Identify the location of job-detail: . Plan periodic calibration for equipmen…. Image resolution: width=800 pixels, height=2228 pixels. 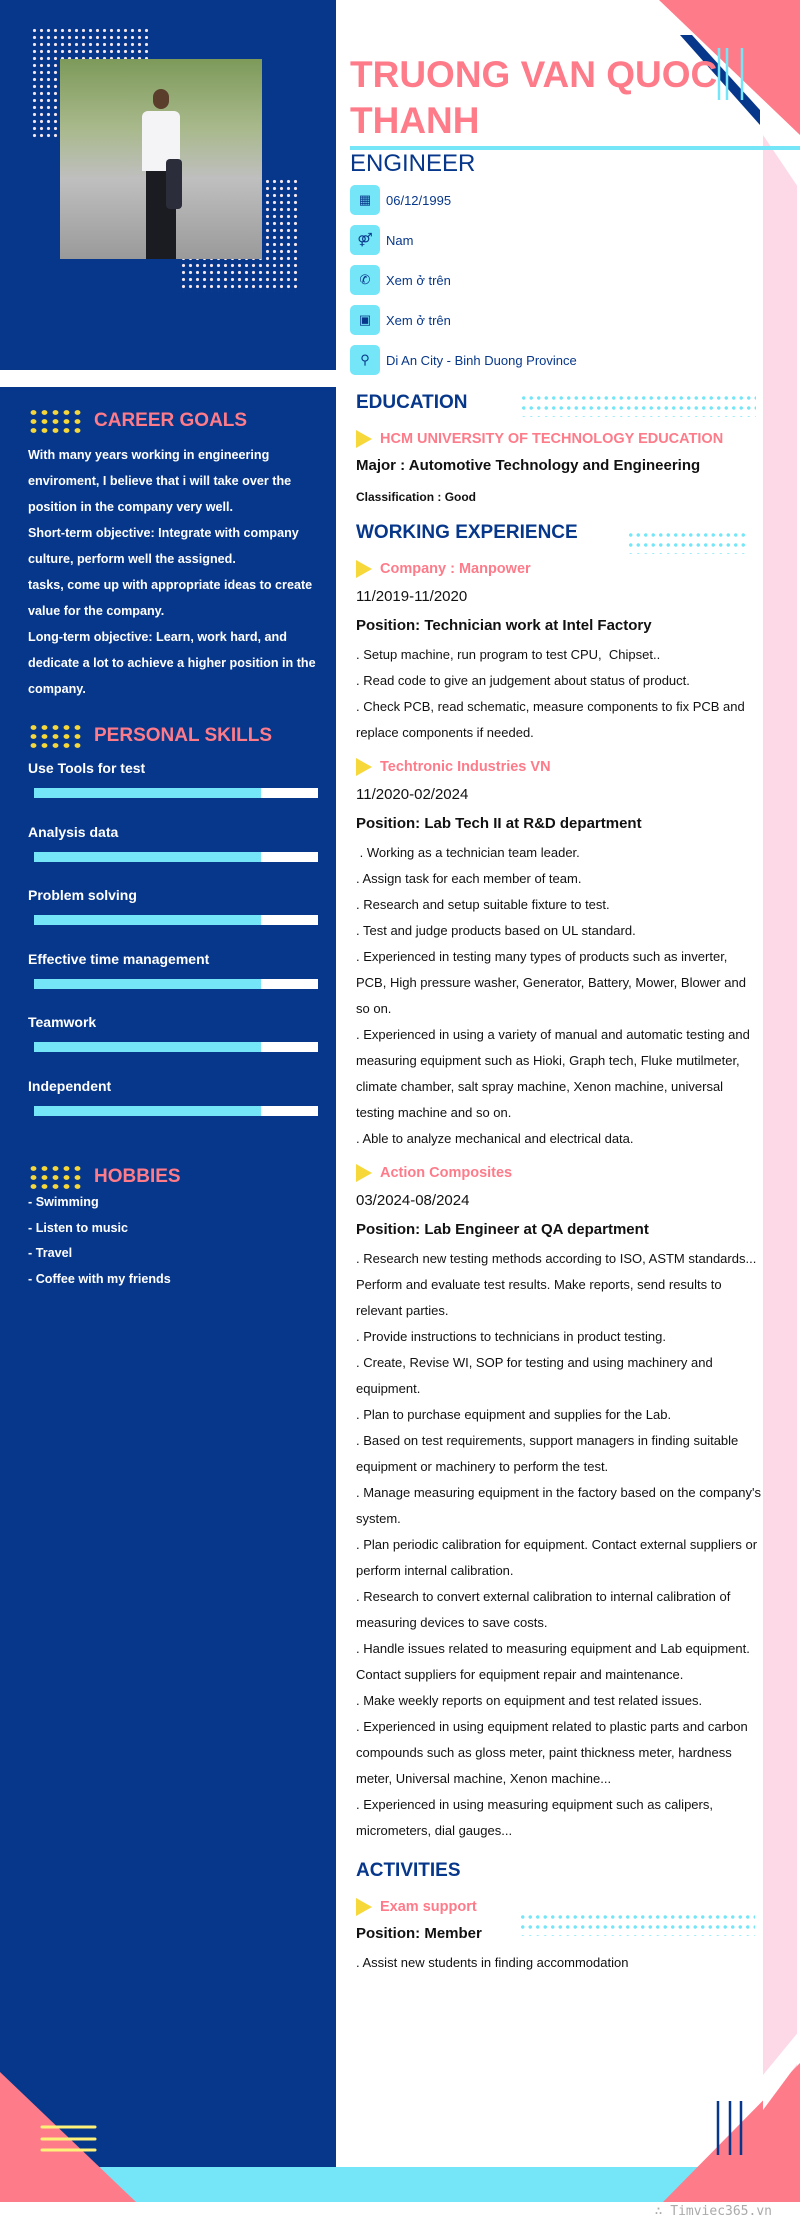
(558, 1557).